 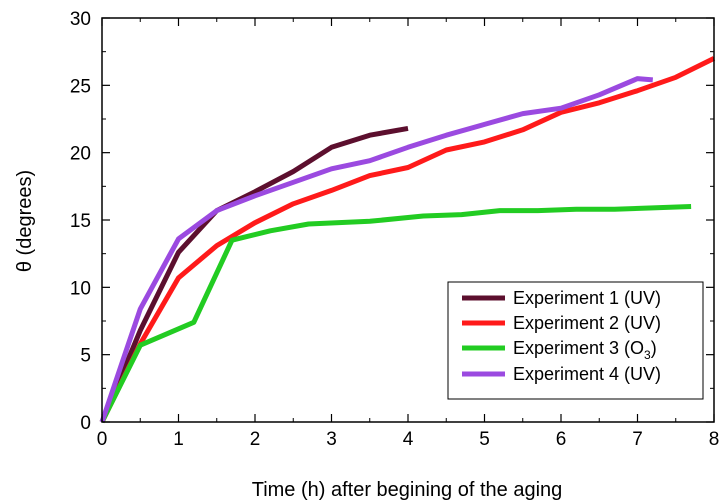 I want to click on legend-label-experiment-4: Experiment 4 (UV), so click(x=587, y=374).